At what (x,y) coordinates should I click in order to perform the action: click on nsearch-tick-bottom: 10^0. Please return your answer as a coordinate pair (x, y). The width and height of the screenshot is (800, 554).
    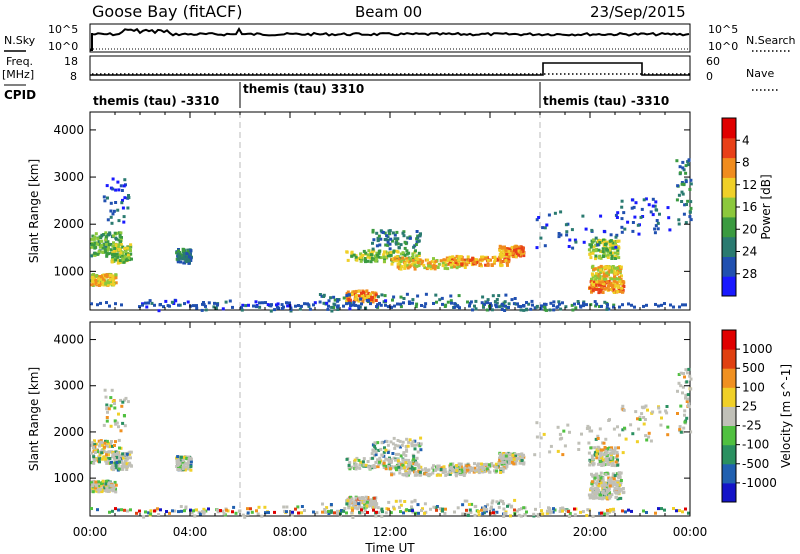
    Looking at the image, I should click on (723, 46).